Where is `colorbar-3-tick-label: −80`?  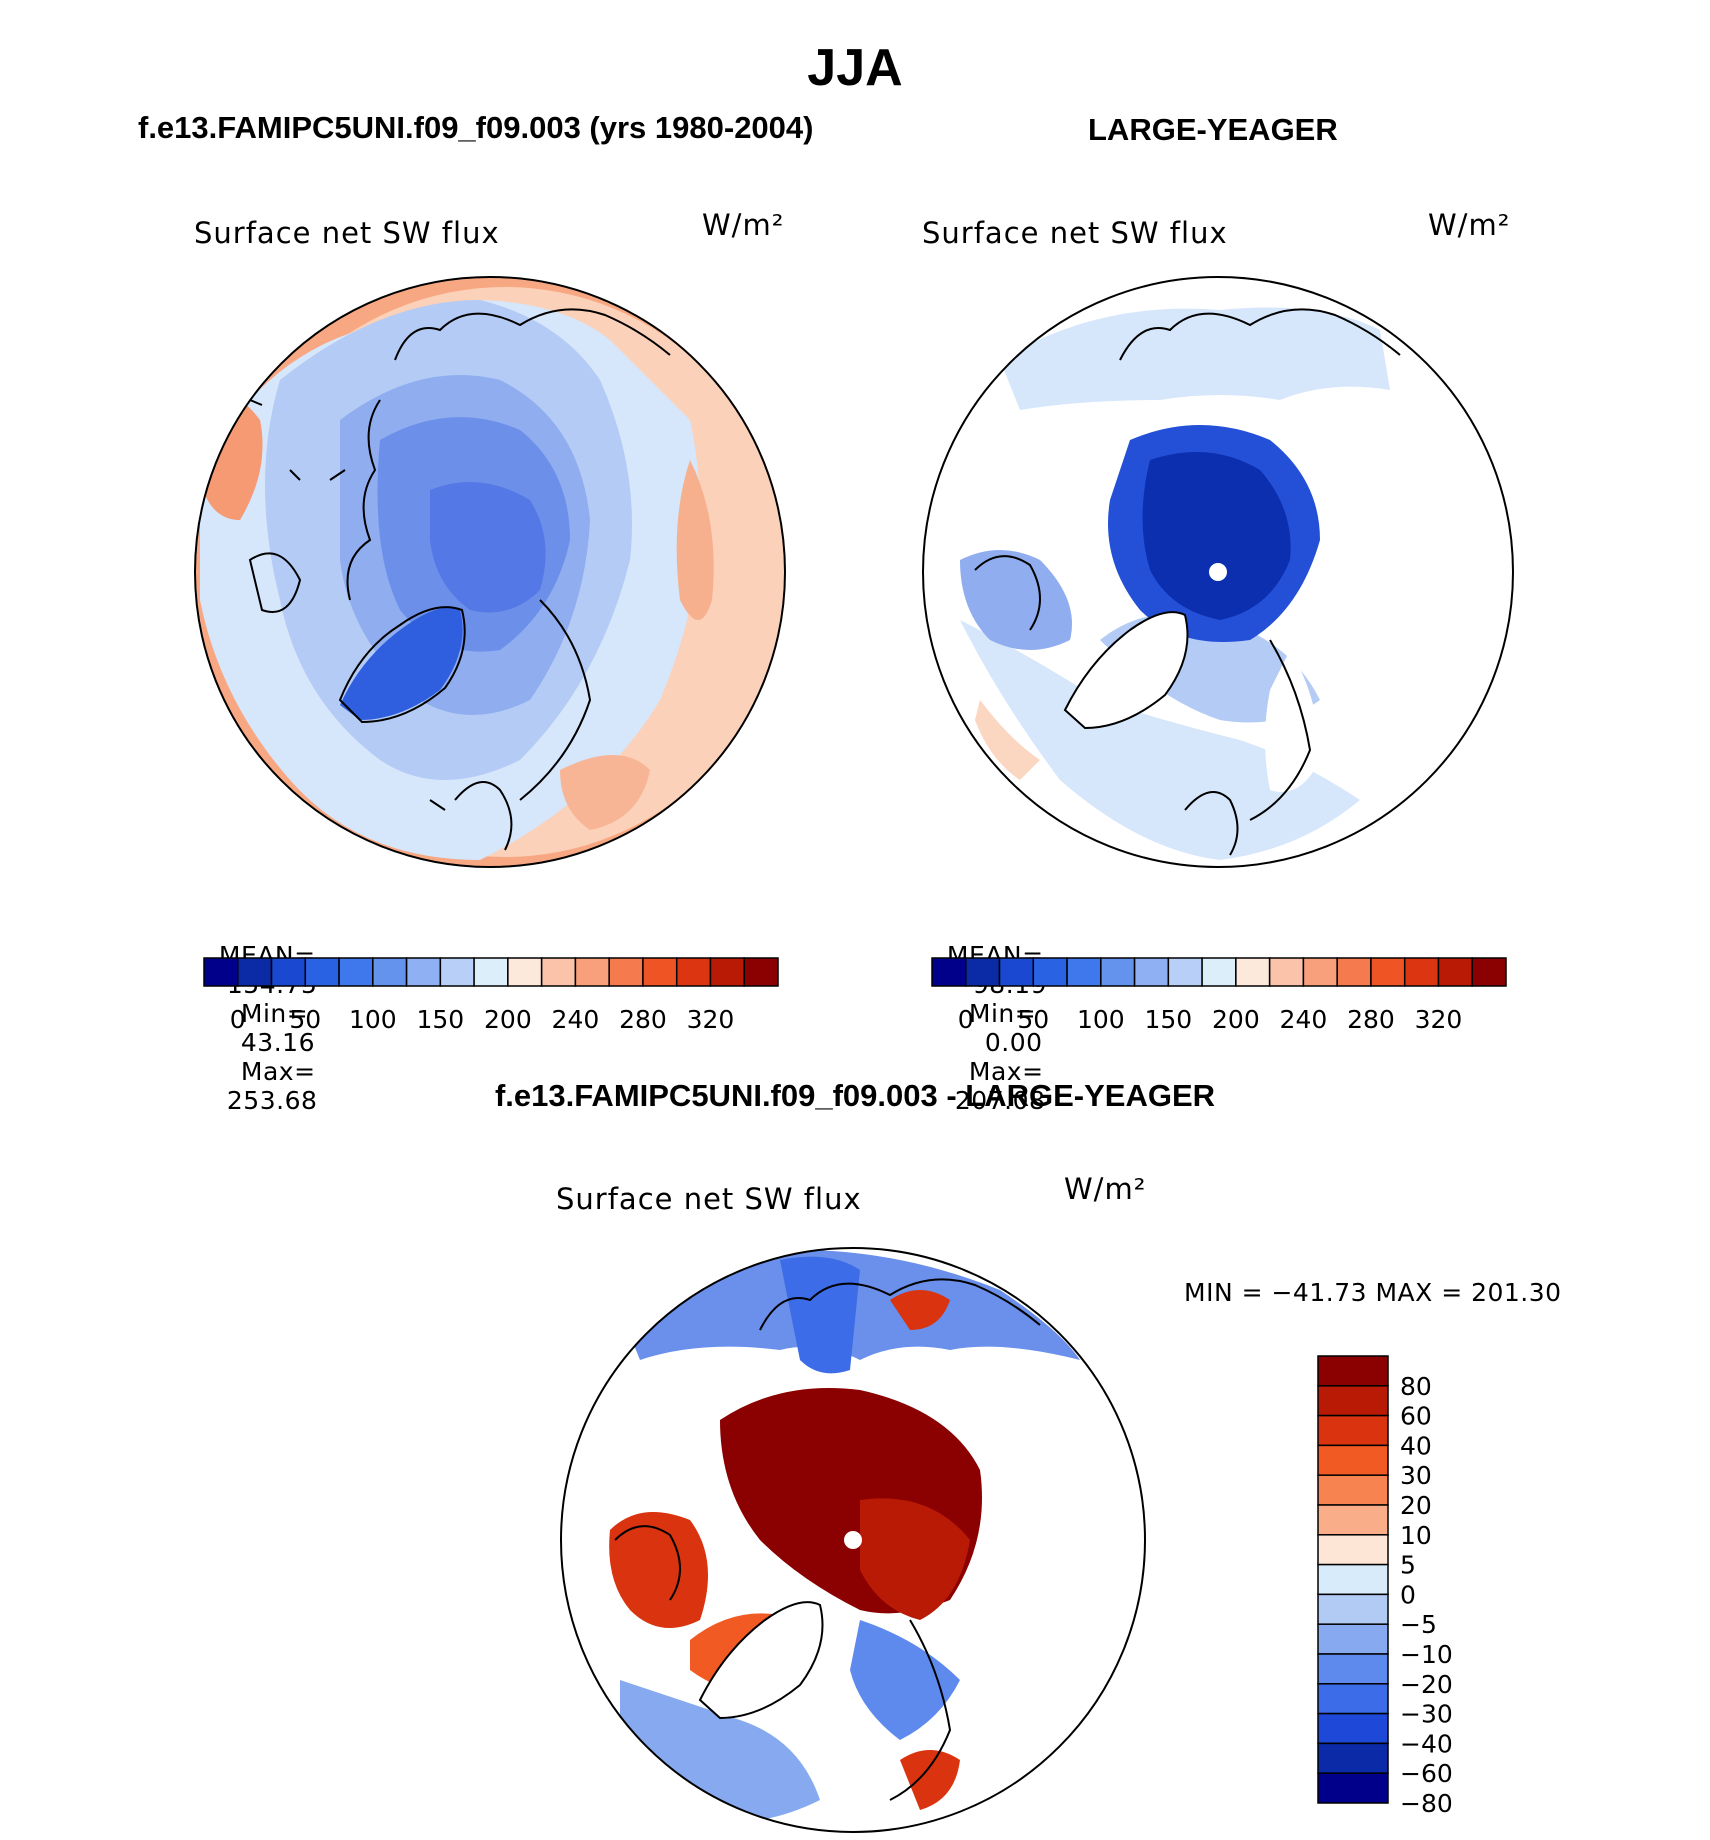
colorbar-3-tick-label: −80 is located at coordinates (1426, 1803).